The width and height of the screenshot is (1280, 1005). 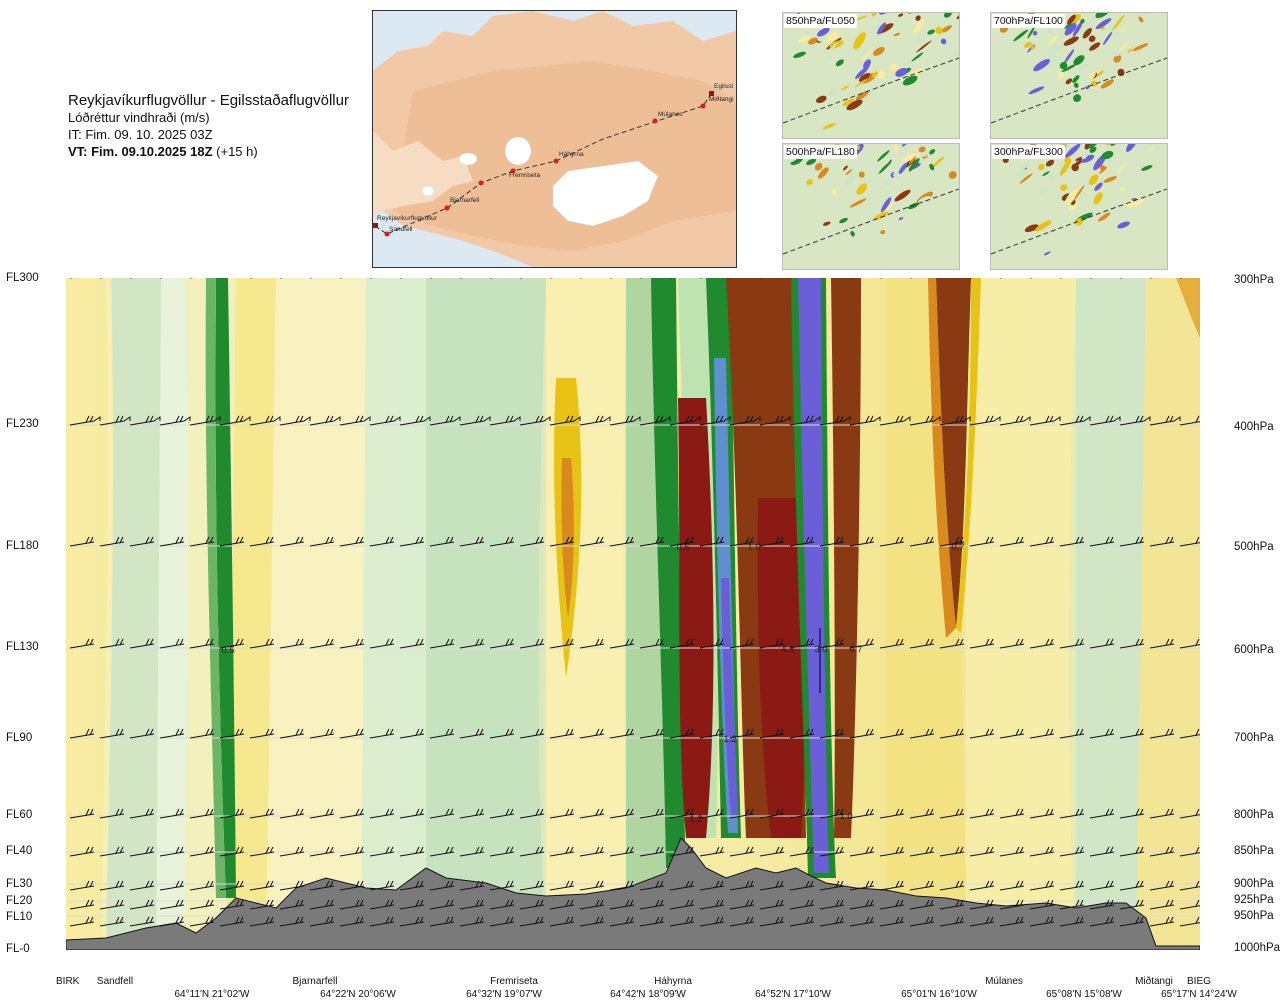 I want to click on thumb-850hpa: 850hPa/FL050, so click(x=871, y=75).